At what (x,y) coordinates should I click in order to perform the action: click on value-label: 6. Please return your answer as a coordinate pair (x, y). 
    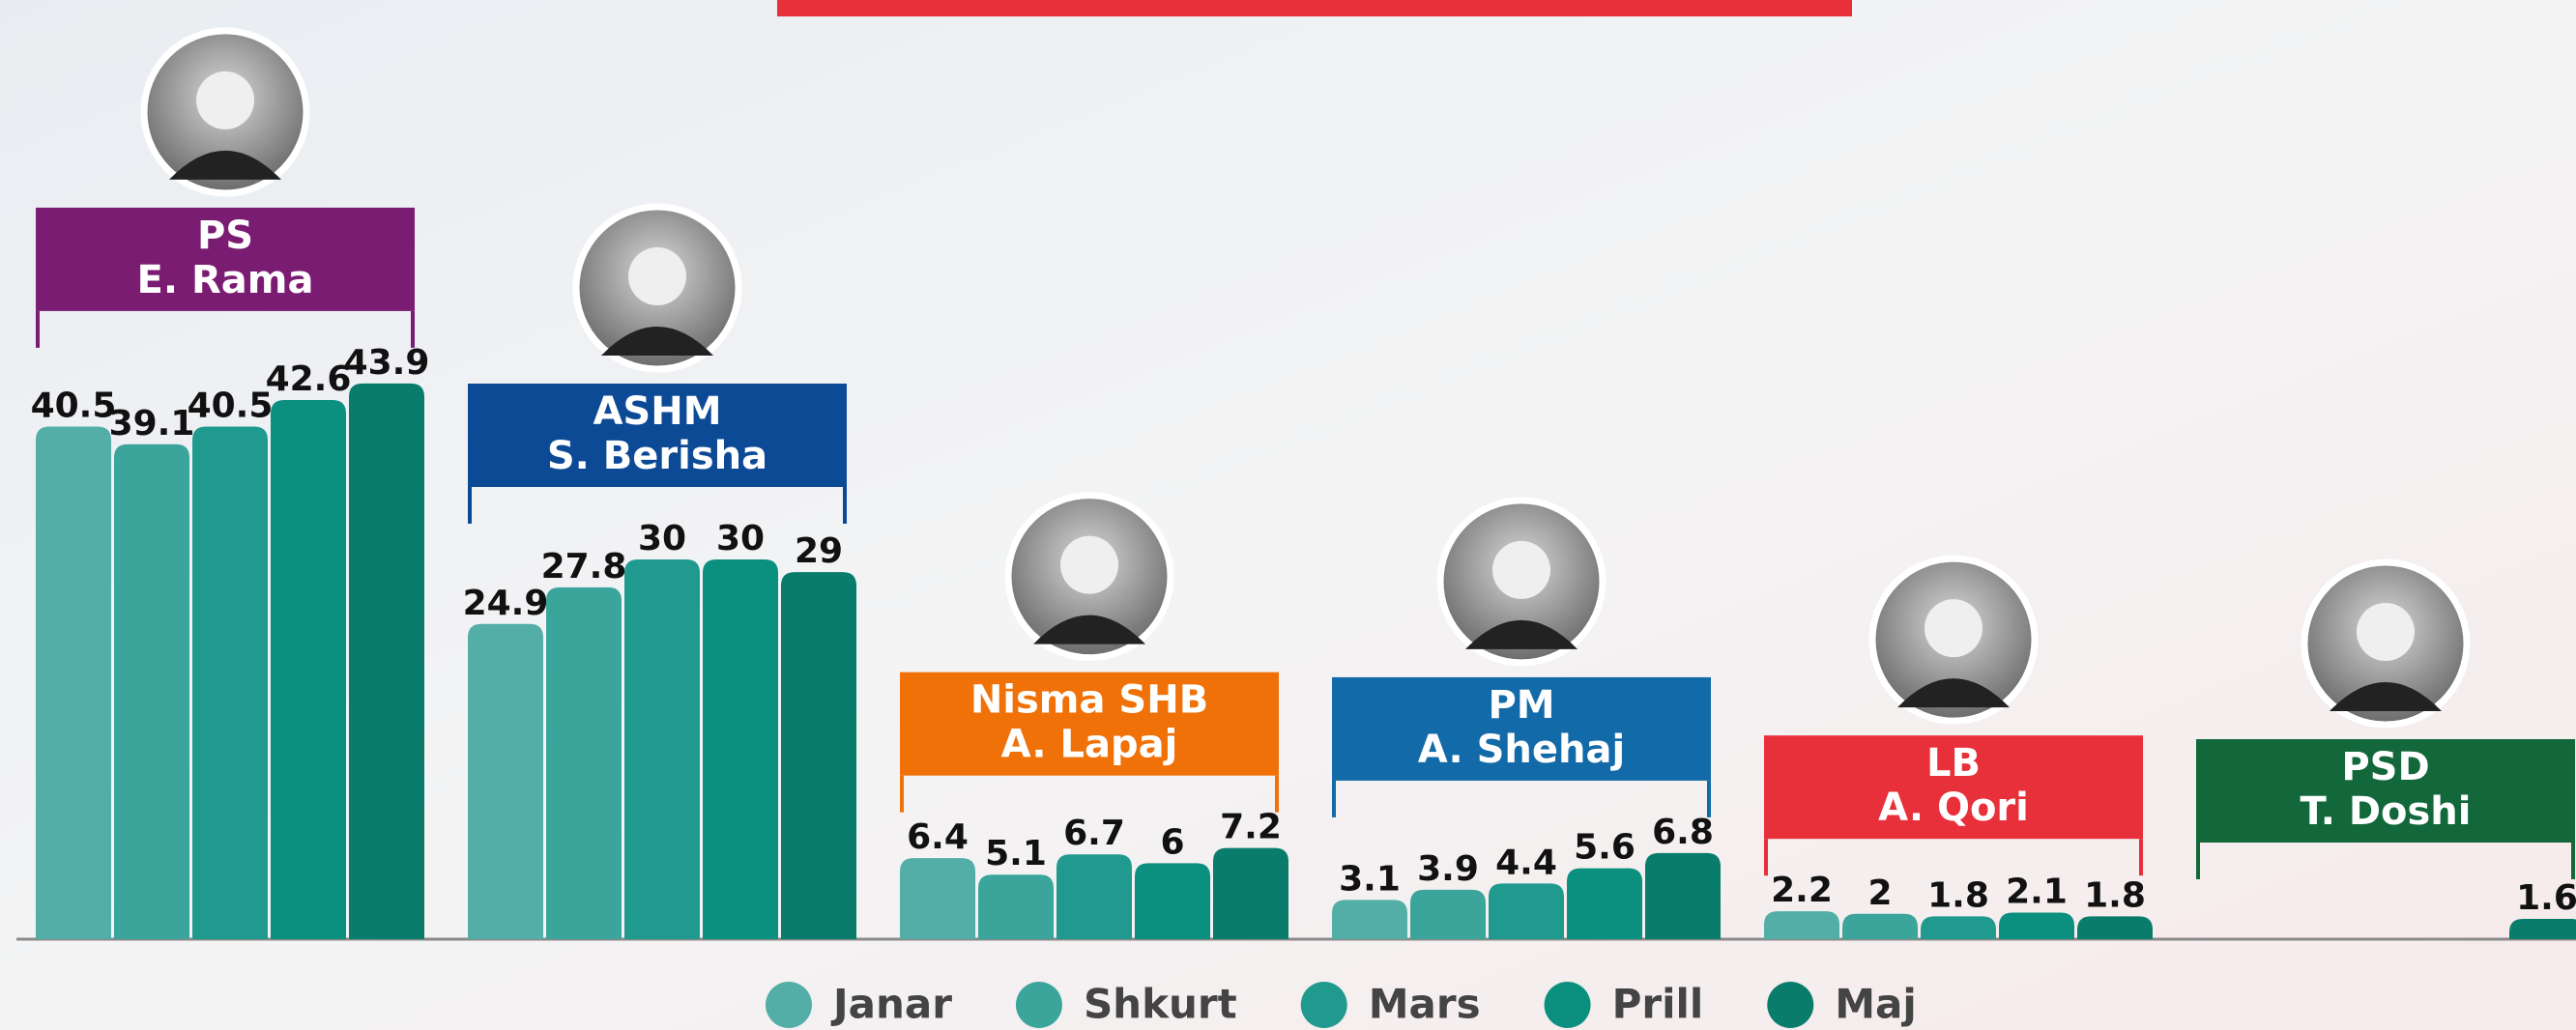
    Looking at the image, I should click on (1172, 842).